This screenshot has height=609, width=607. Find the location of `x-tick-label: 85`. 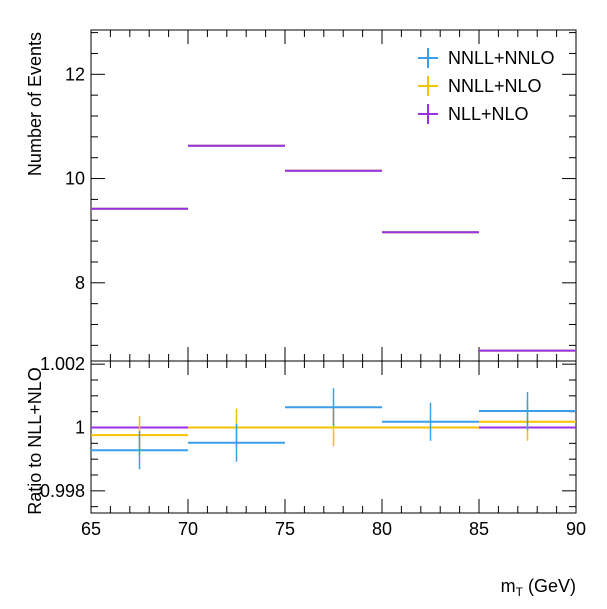

x-tick-label: 85 is located at coordinates (479, 529).